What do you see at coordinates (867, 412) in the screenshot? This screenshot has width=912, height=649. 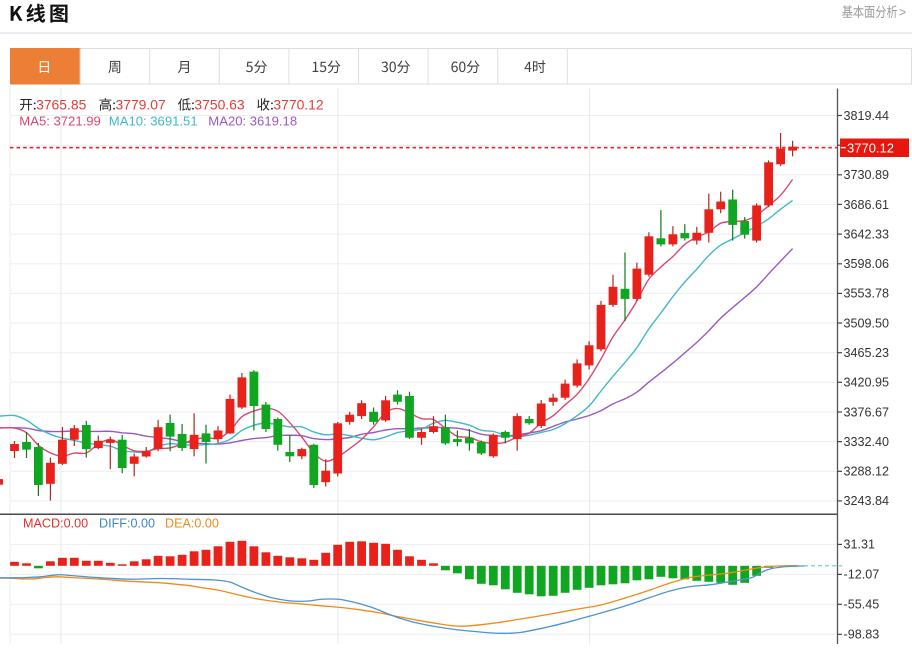 I see `svg-text: 3376.67` at bounding box center [867, 412].